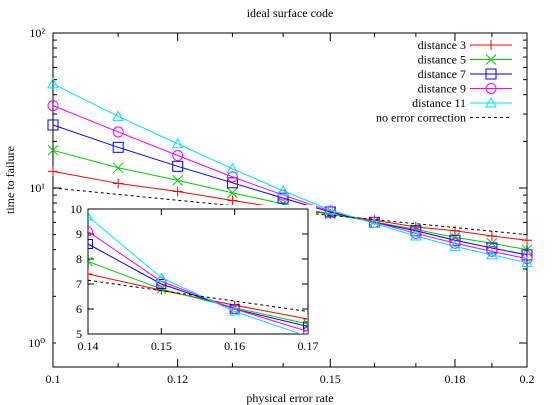 The width and height of the screenshot is (554, 405). I want to click on y-tick-label: 10⁰, so click(36, 343).